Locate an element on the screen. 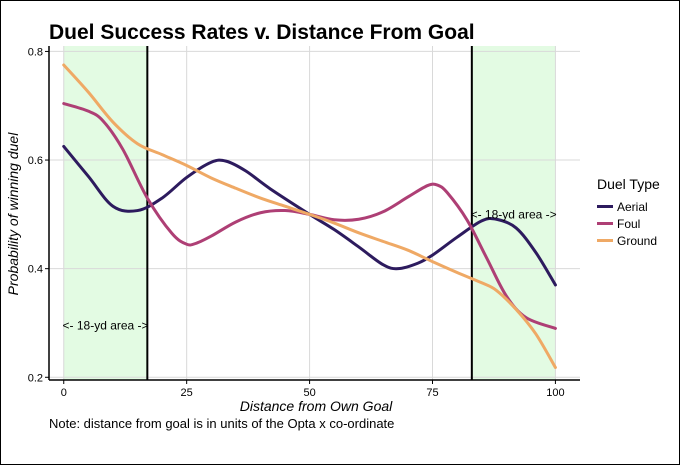  legend: Duel Type Aerial Foul Ground is located at coordinates (628, 212).